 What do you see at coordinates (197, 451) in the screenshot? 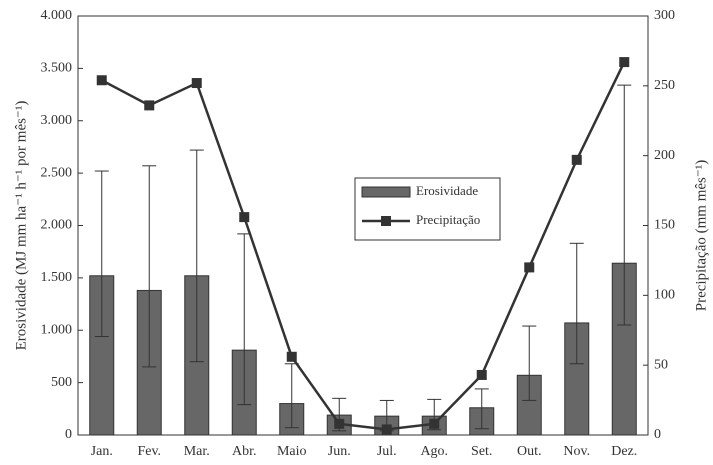
I see `x-tick-label: Mar.` at bounding box center [197, 451].